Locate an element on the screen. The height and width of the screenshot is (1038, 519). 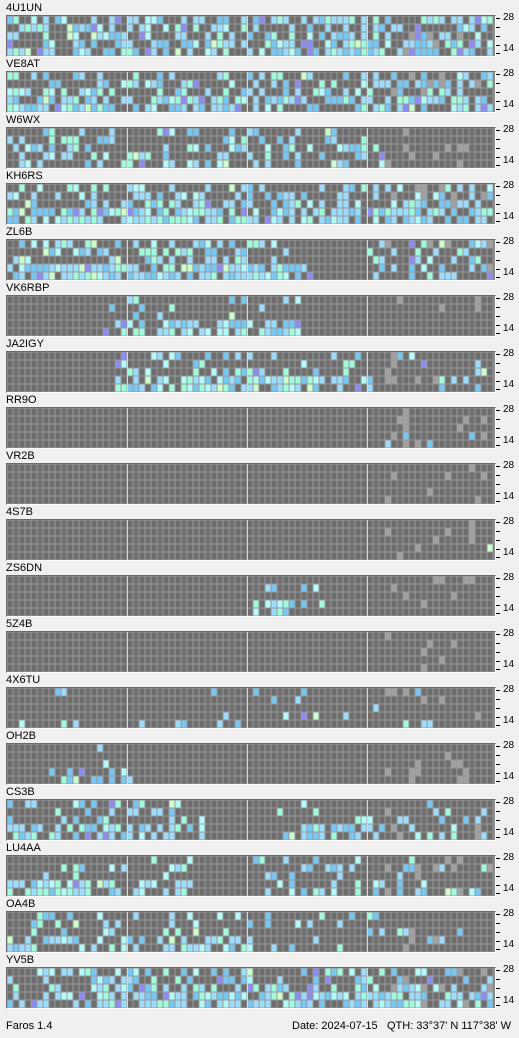
beacon-panel: VE8AT 28 14 is located at coordinates (259, 85).